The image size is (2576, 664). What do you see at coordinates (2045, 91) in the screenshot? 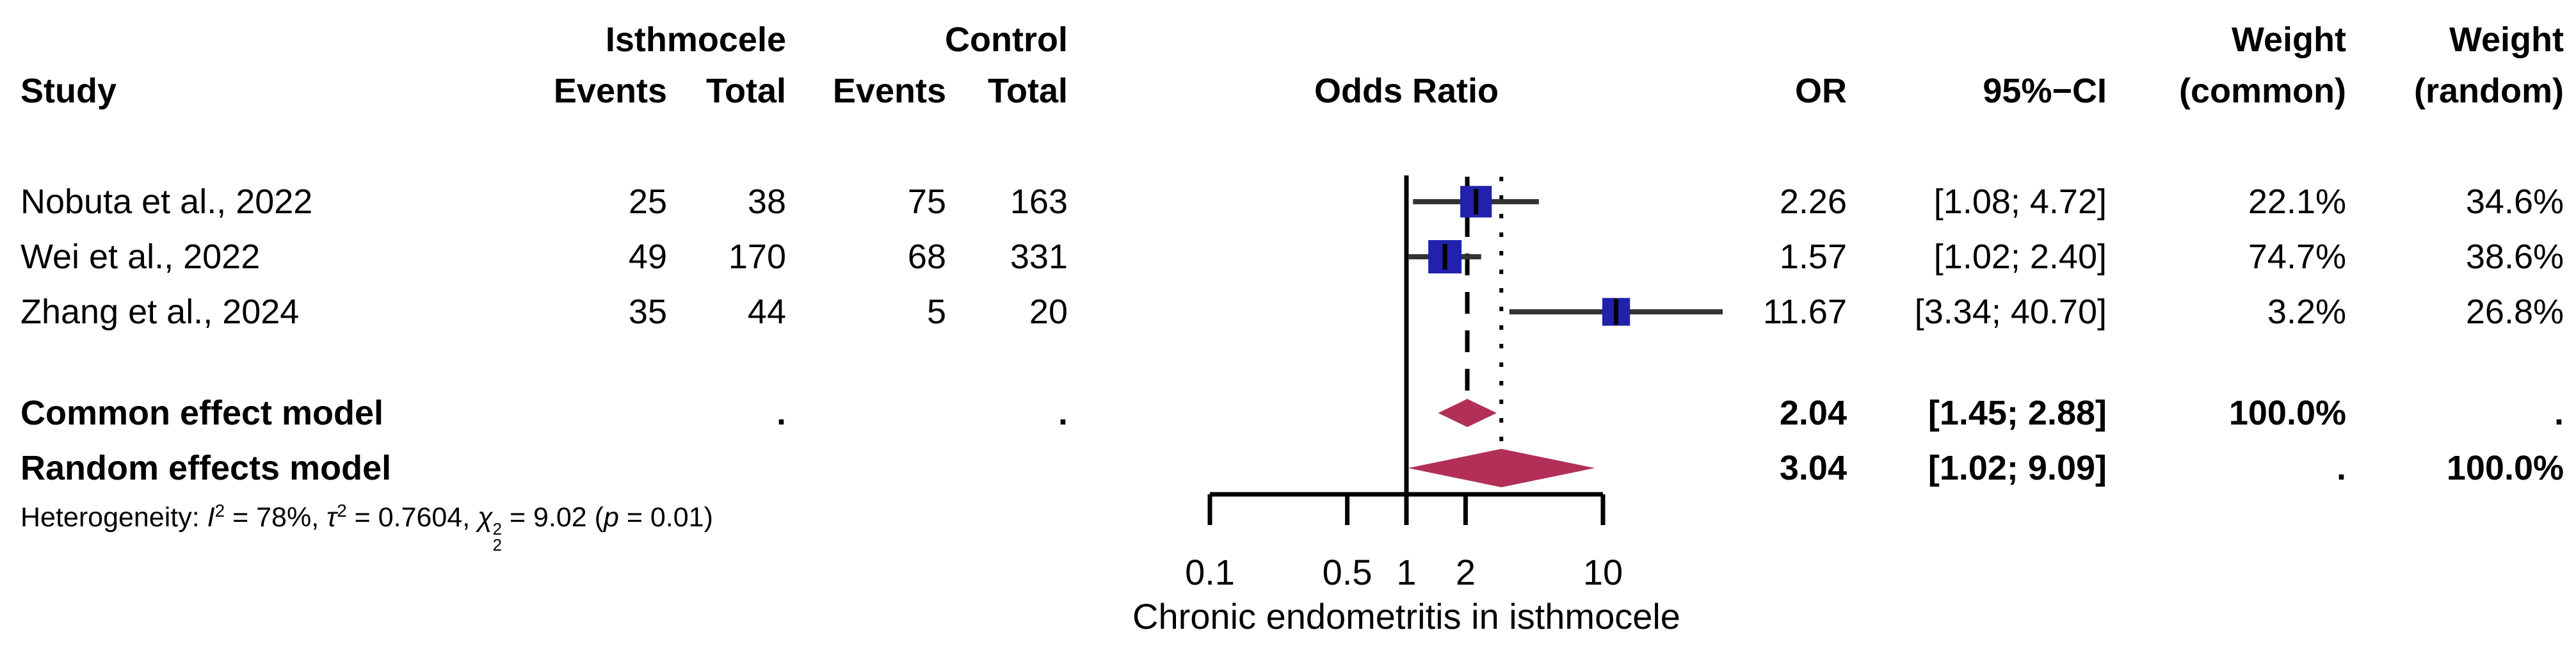
I see `column-header-ci: 95%−CI` at bounding box center [2045, 91].